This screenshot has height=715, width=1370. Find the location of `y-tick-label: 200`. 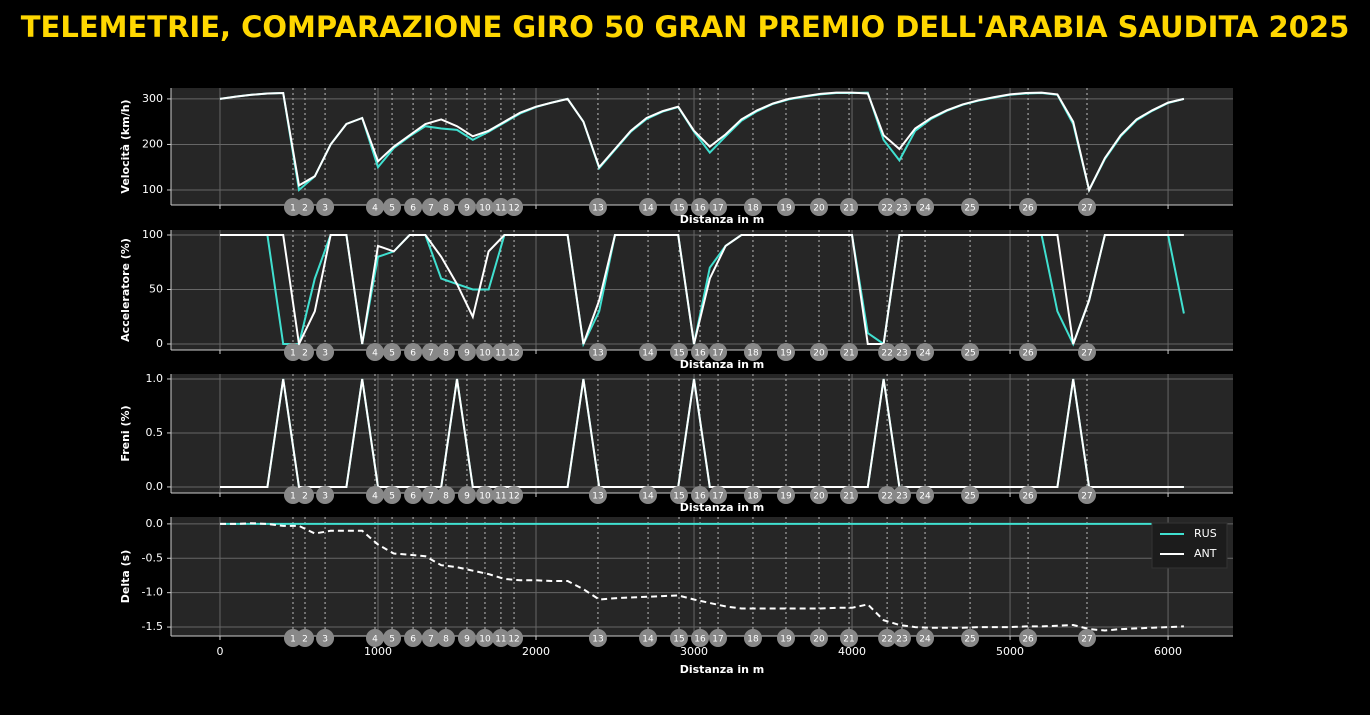

y-tick-label: 200 is located at coordinates (152, 143).